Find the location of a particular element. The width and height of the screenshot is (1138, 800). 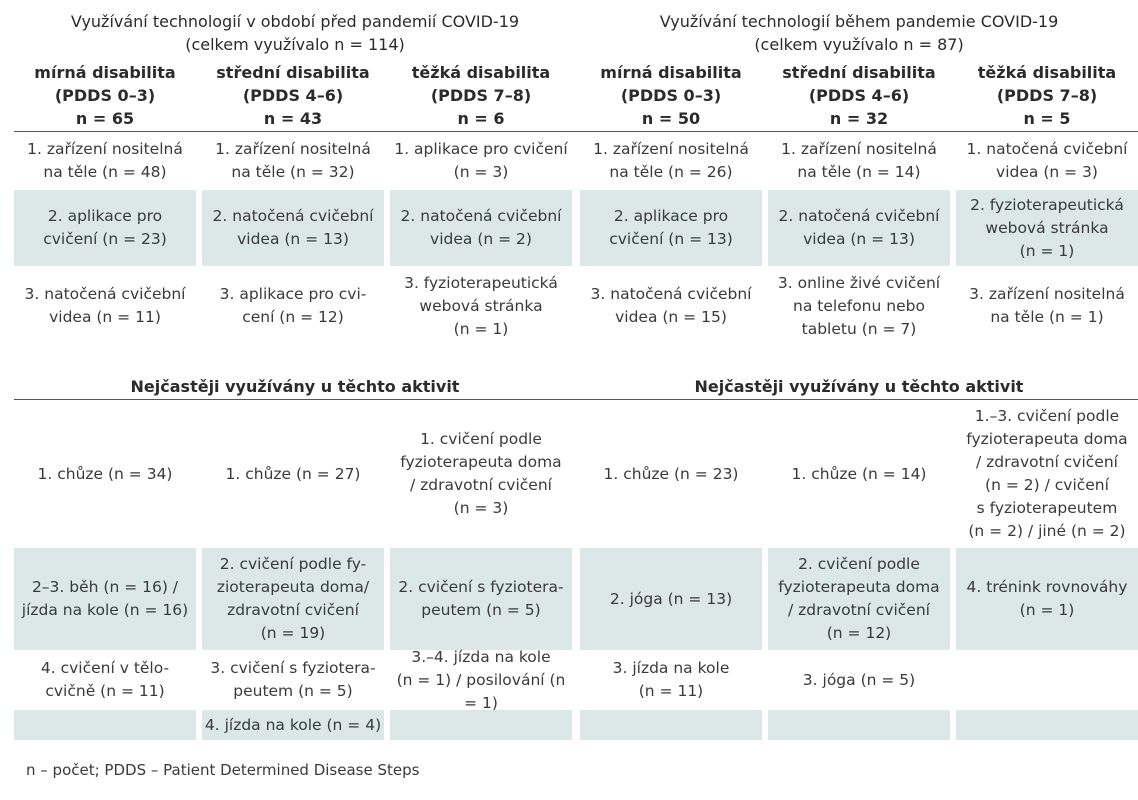

column-header: mírná disabilita (PDDS 0–3) n = 50 is located at coordinates (671, 95).